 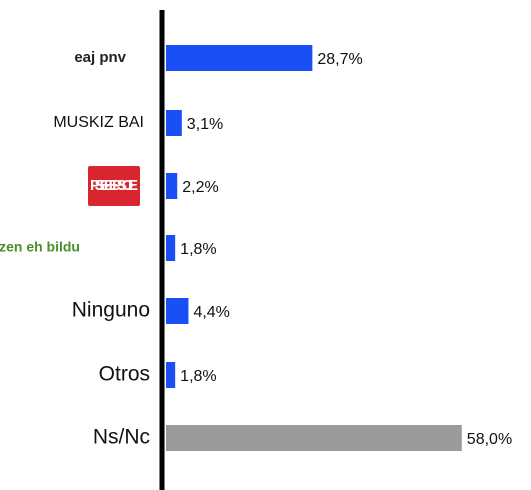 What do you see at coordinates (40, 247) in the screenshot?
I see `category-label: Biltzen eh bildu` at bounding box center [40, 247].